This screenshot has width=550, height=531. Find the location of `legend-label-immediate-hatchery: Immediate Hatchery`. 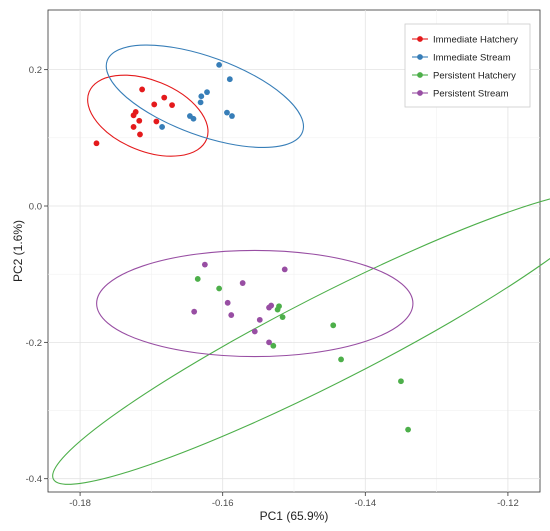

legend-label-immediate-hatchery: Immediate Hatchery is located at coordinates (475, 39).